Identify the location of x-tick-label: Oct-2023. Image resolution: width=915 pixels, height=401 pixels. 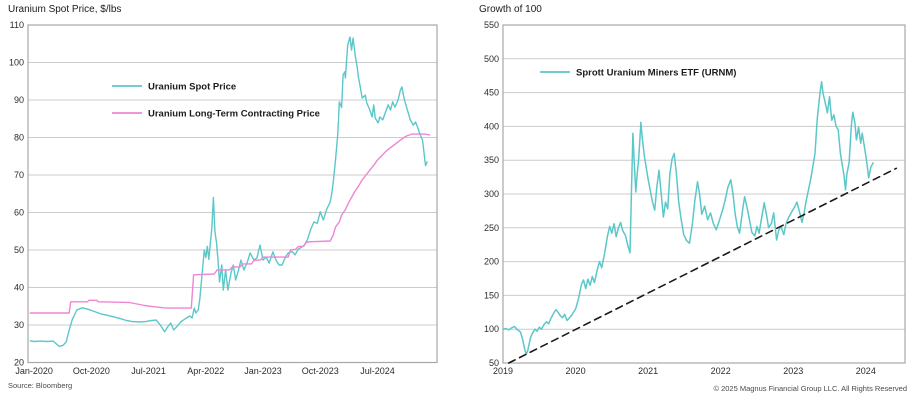
(320, 371).